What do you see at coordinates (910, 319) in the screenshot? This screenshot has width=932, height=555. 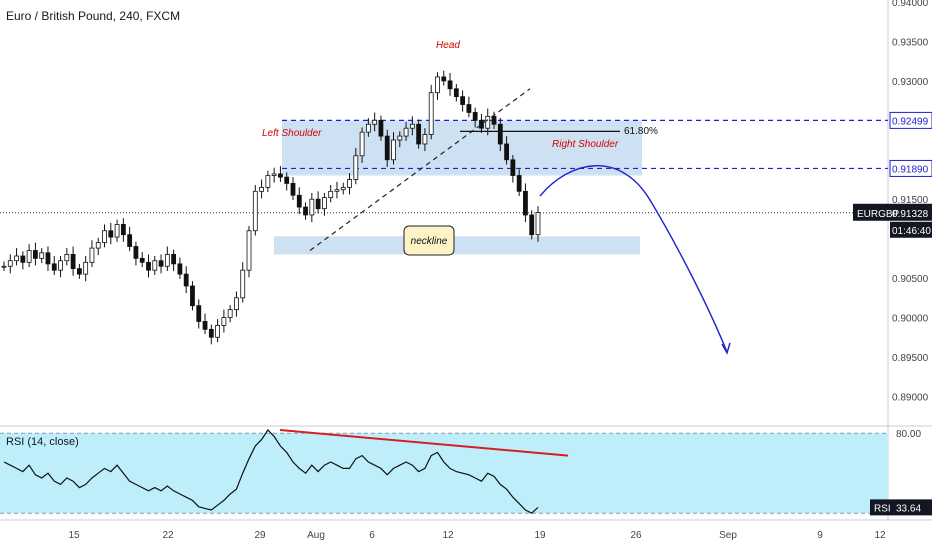 I see `price-tick-label: 0.90000` at bounding box center [910, 319].